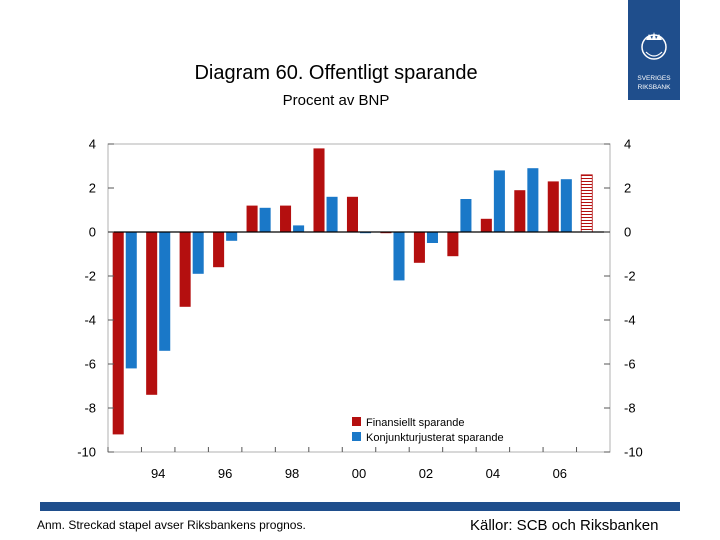  Describe the element at coordinates (435, 438) in the screenshot. I see `legend-label-2: Konjunkturjusterat sparande` at that location.